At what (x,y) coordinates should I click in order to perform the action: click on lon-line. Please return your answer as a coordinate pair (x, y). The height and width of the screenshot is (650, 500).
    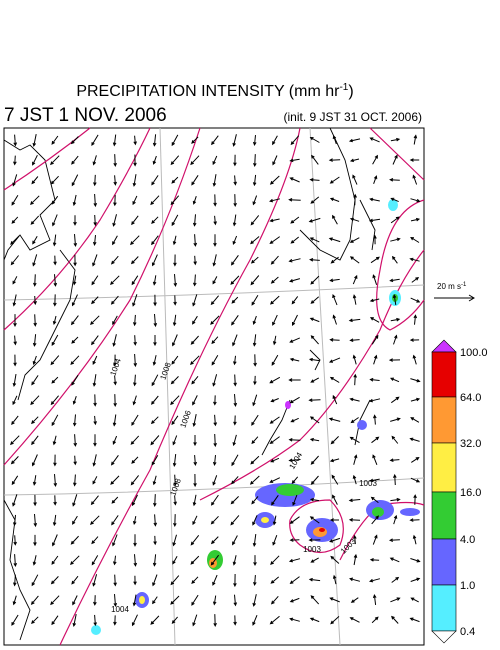
    Looking at the image, I should click on (167, 386).